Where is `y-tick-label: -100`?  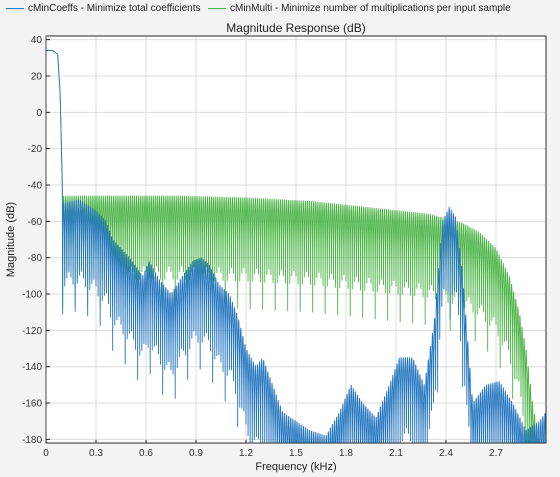
y-tick-label: -100 is located at coordinates (32, 295).